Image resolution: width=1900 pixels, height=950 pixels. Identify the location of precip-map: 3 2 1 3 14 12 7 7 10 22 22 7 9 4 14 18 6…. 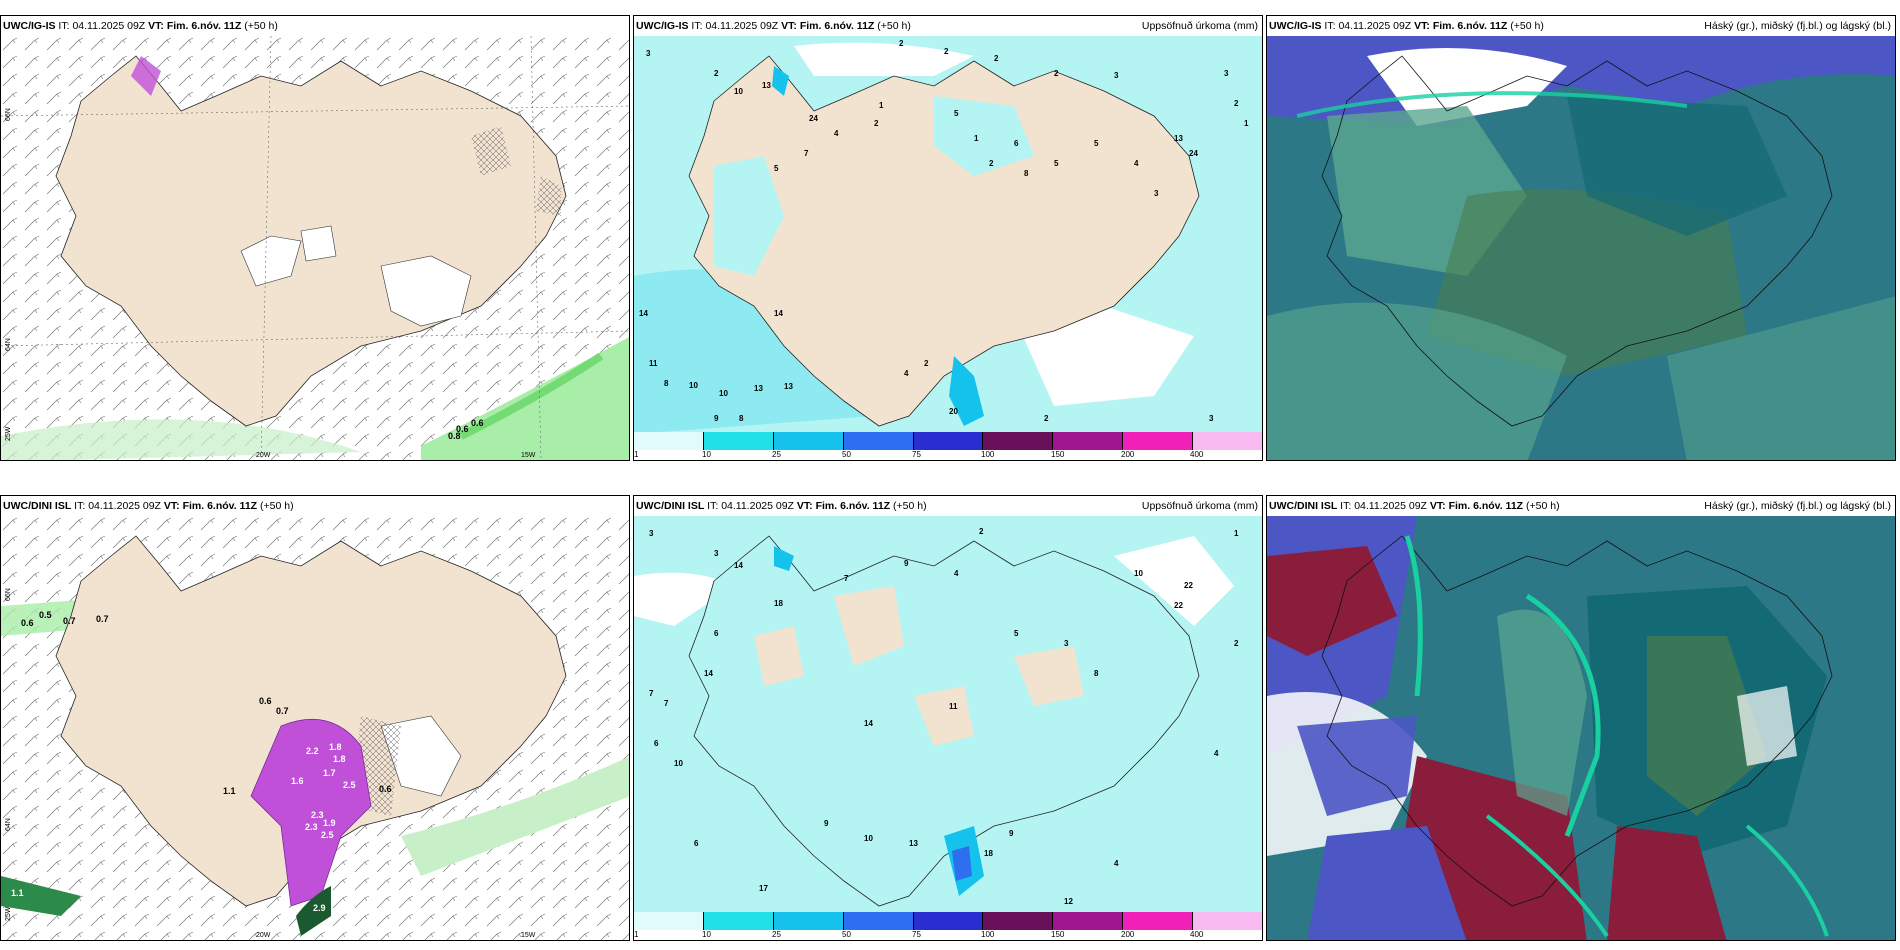
(948, 720).